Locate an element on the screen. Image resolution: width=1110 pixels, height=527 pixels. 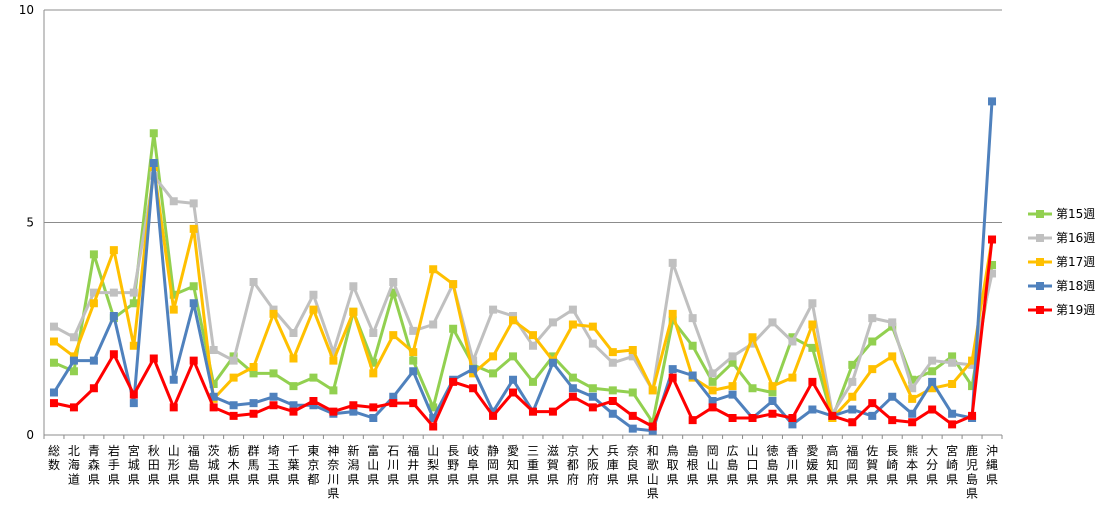
x-tick-label-24: 三重県 is located at coordinates (533, 465).